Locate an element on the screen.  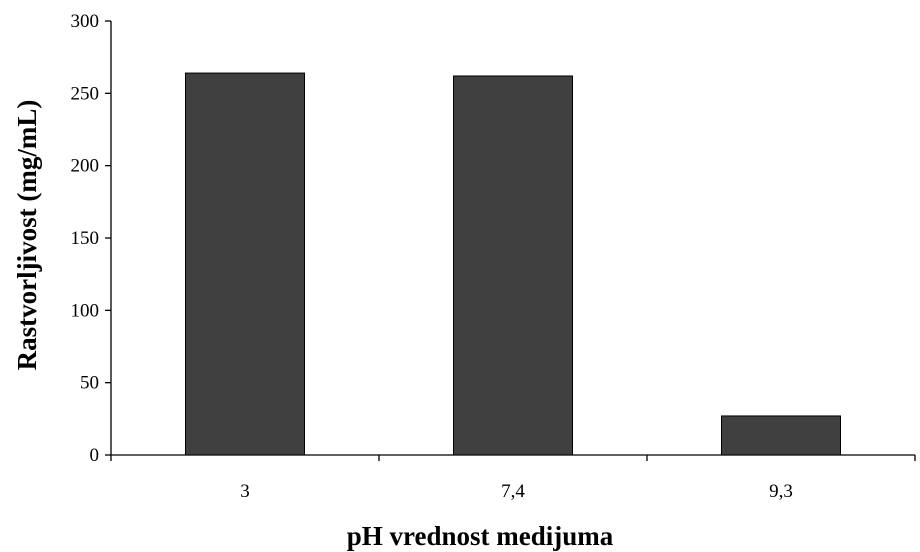
x-tick-label: 7,4 is located at coordinates (513, 491).